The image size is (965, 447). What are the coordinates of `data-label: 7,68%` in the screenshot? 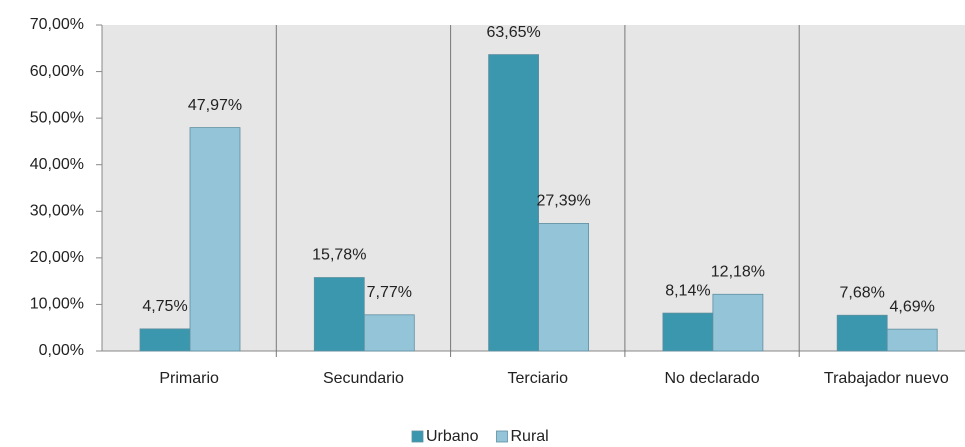 It's located at (862, 292).